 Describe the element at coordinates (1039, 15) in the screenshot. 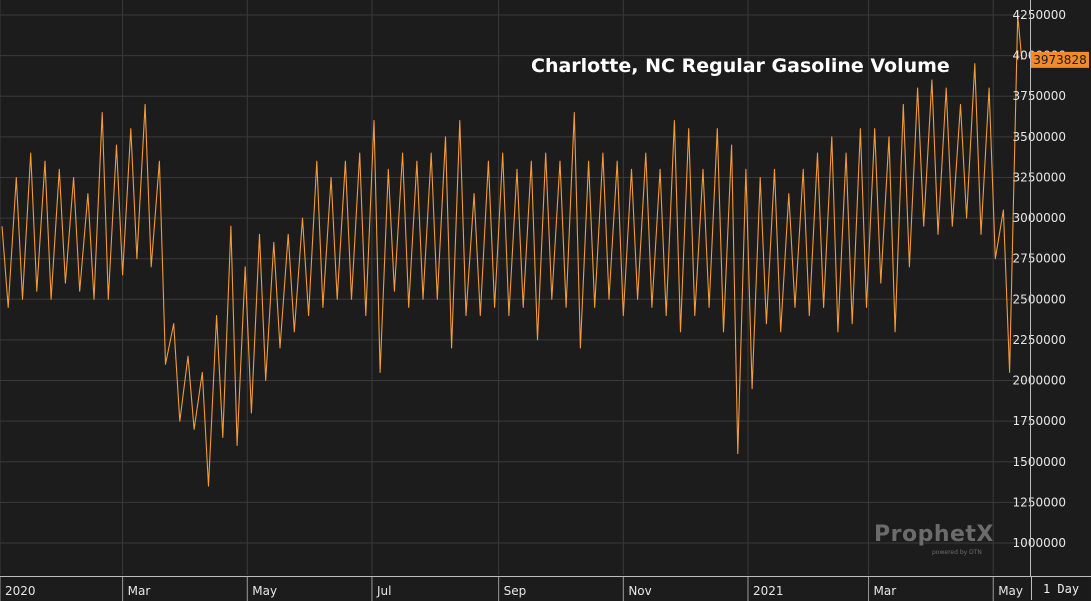

I see `y-tick-label: 4250000` at that location.